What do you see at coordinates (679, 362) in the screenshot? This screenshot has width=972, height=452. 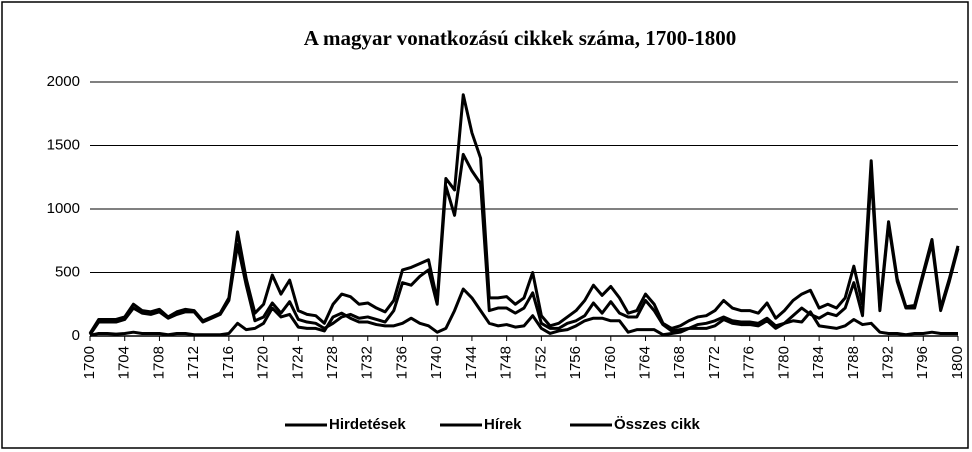 I see `x-tick-label: 1768` at bounding box center [679, 362].